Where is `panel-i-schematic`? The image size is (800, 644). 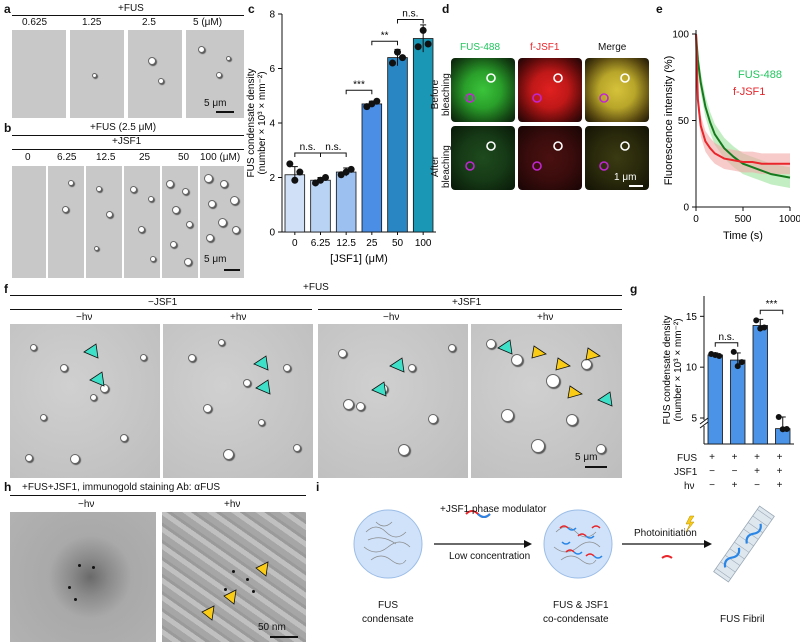 panel-i-schematic is located at coordinates (564, 544).